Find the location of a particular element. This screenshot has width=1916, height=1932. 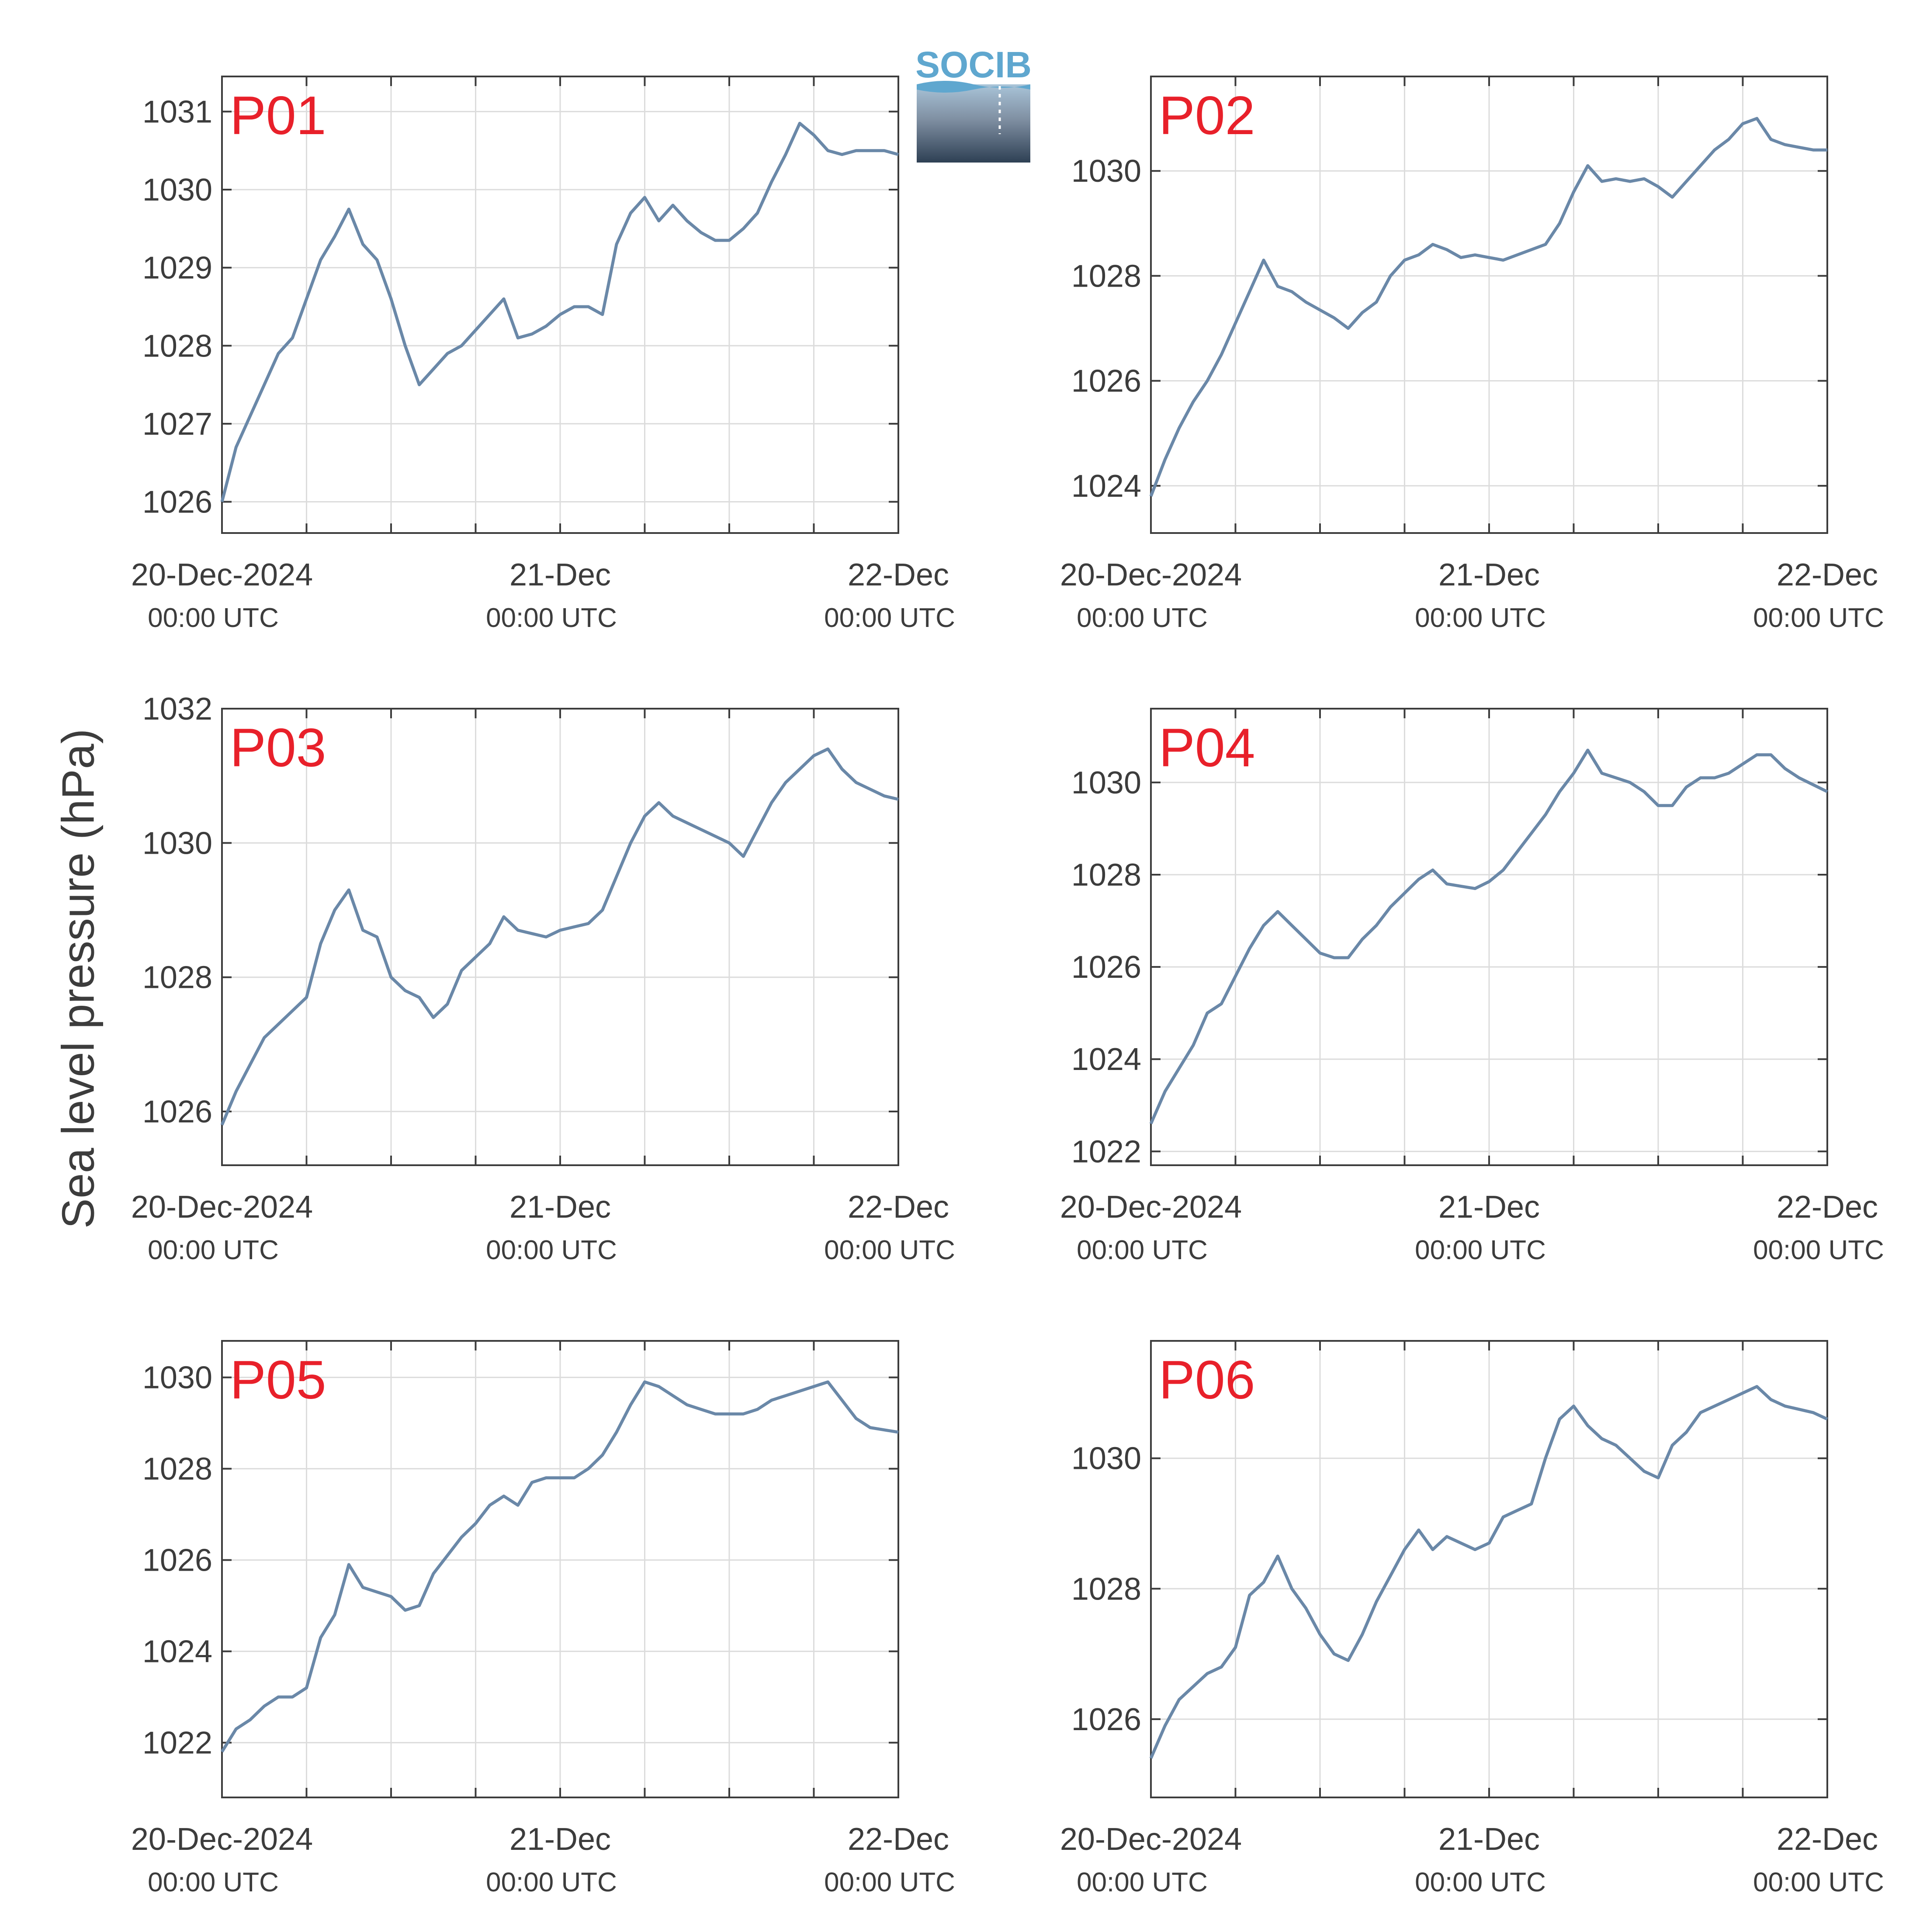

panel-label: P02 is located at coordinates (1207, 116).